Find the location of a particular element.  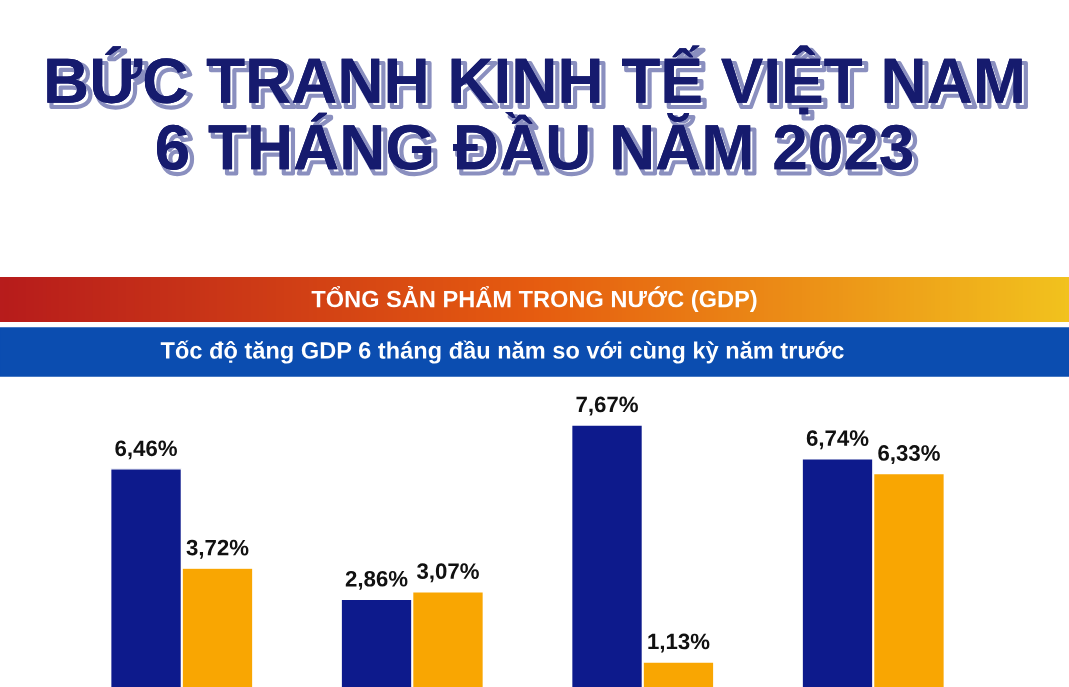

data-label: 7,67% is located at coordinates (607, 406).